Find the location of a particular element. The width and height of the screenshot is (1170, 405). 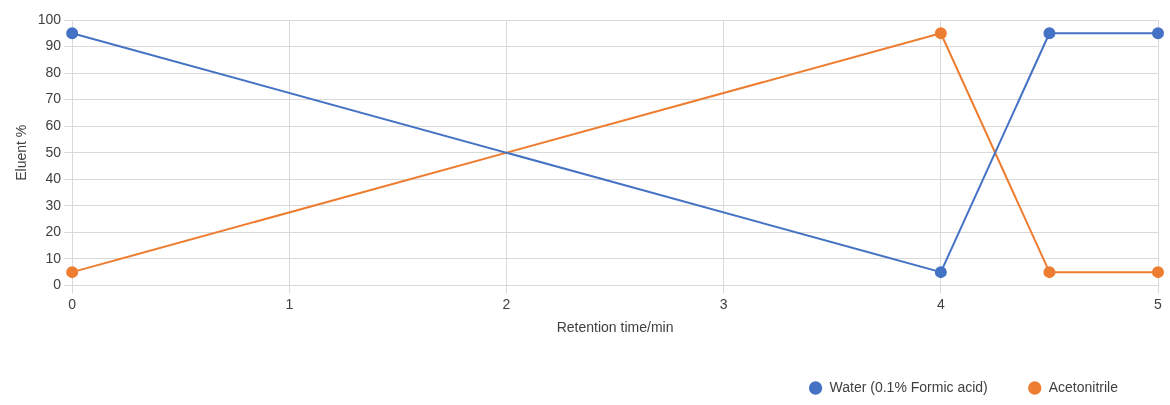

y-tick-label: 20 is located at coordinates (53, 231).